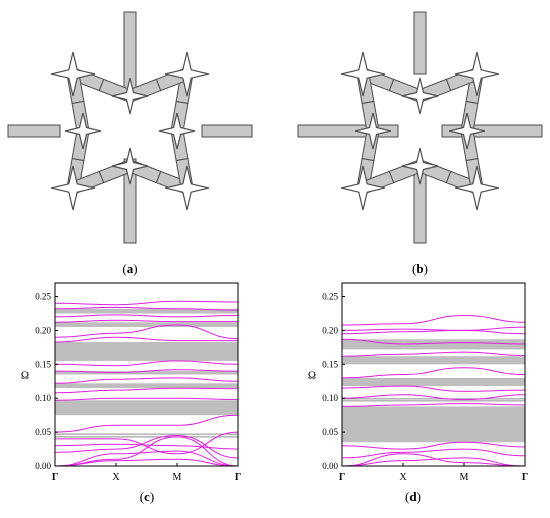 The image size is (550, 518). Describe the element at coordinates (129, 268) in the screenshot. I see `panel-label-a: (a)` at that location.